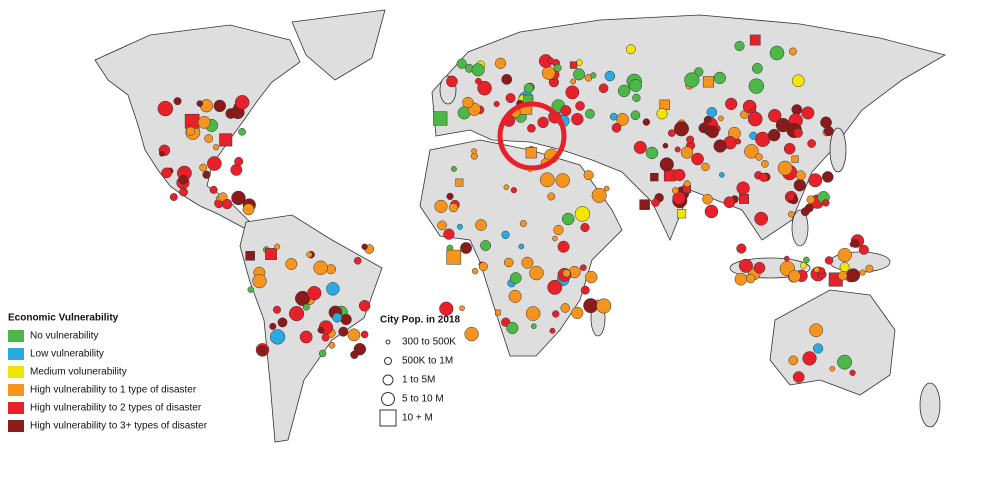 The width and height of the screenshot is (1000, 478). What do you see at coordinates (420, 320) in the screenshot?
I see `size-legend-title: City Pop. in 2018` at bounding box center [420, 320].